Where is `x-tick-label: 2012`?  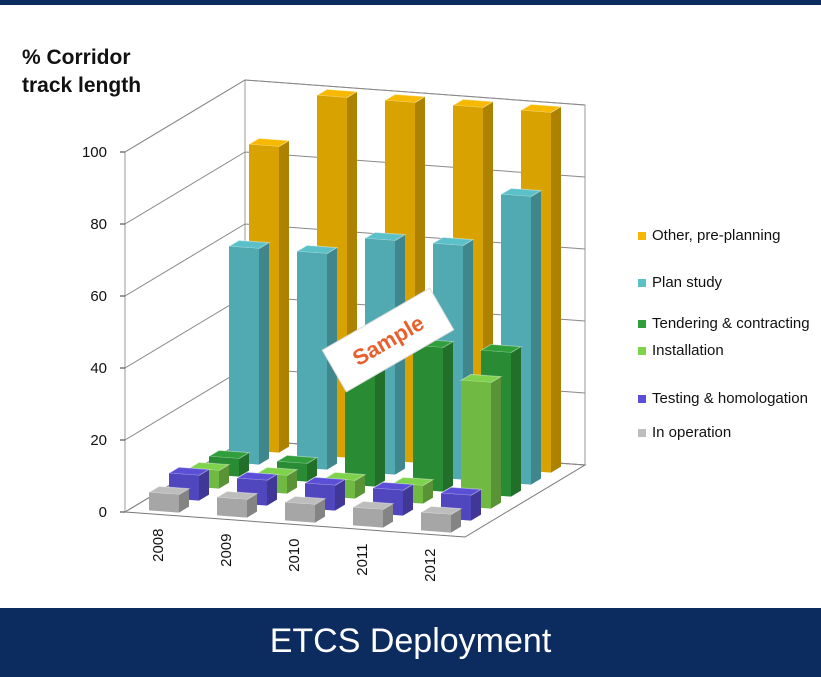
x-tick-label: 2012 is located at coordinates (430, 565).